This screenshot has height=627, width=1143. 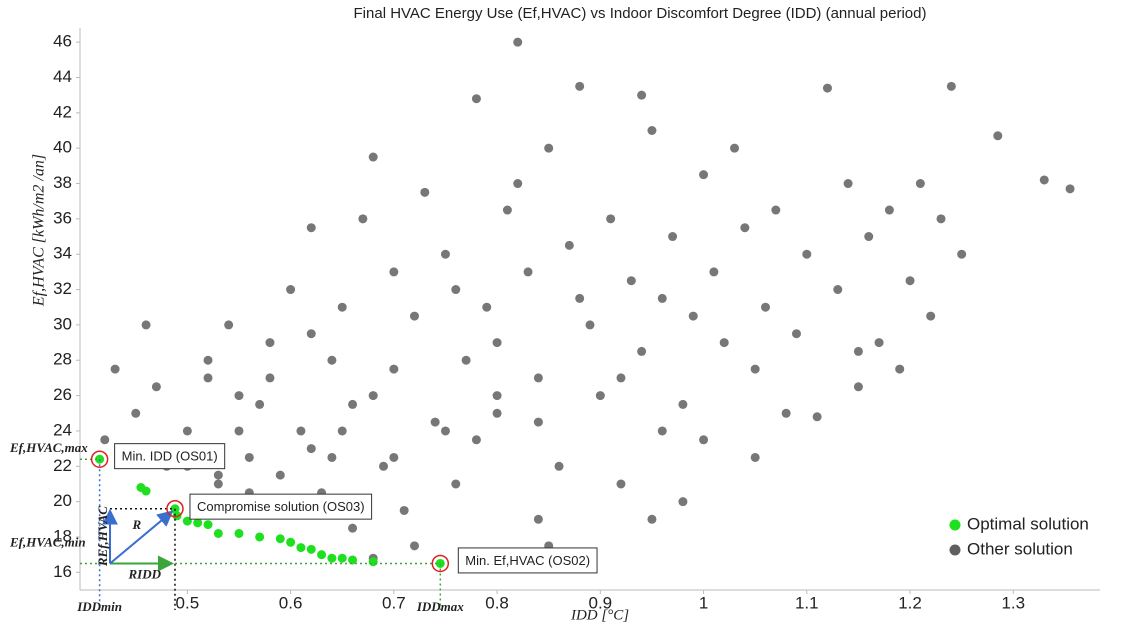 I want to click on y-tick-label: 26, so click(x=62, y=394).